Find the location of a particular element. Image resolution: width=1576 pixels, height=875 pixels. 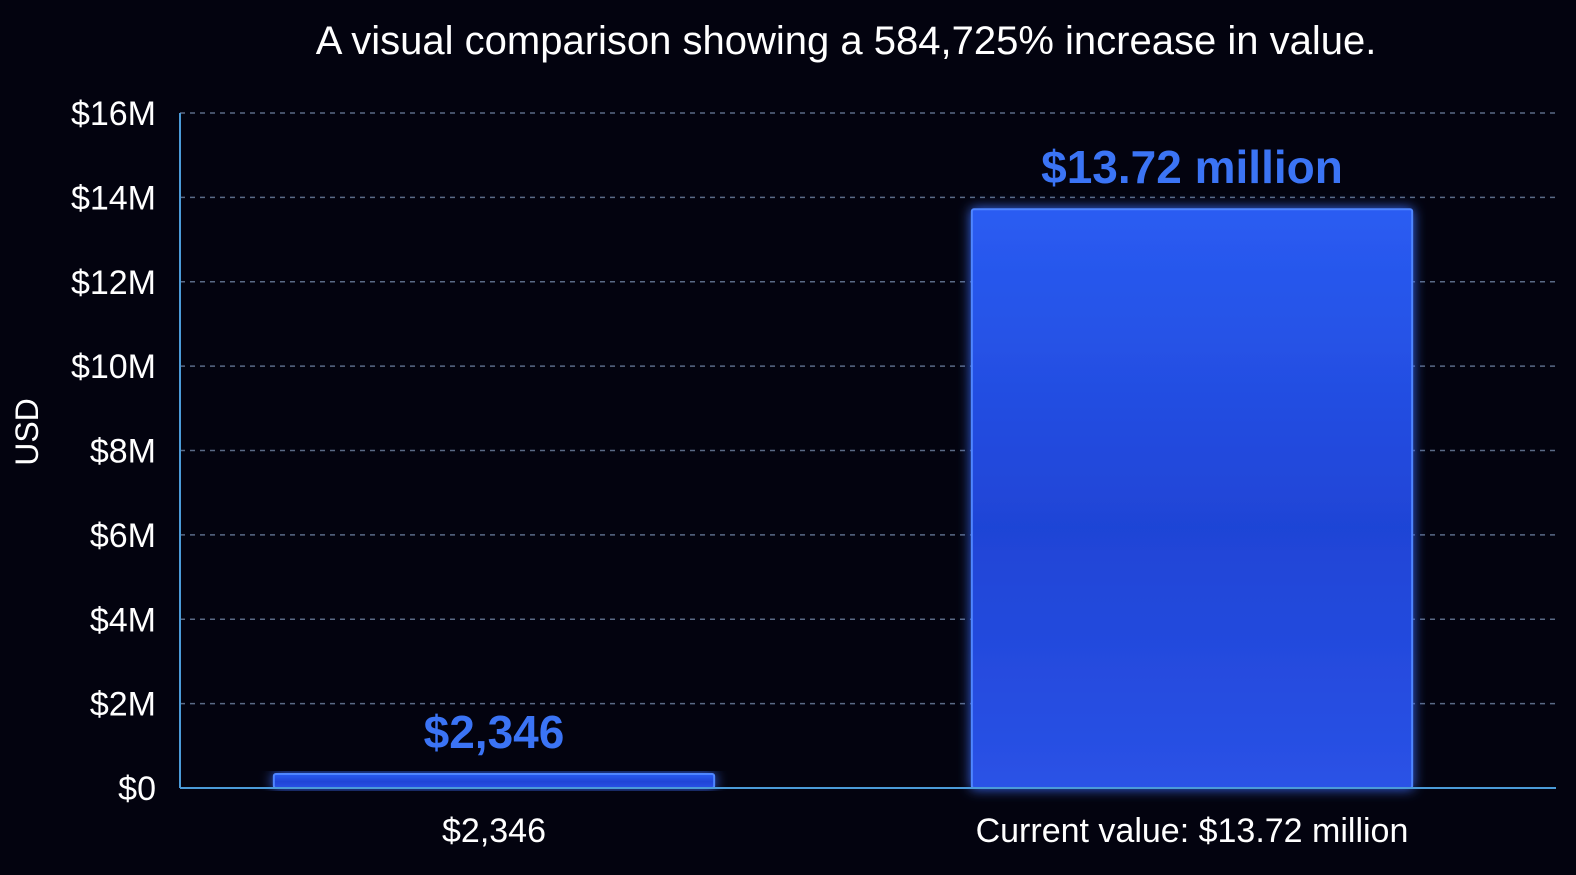

data-label: $2,346 is located at coordinates (494, 732).